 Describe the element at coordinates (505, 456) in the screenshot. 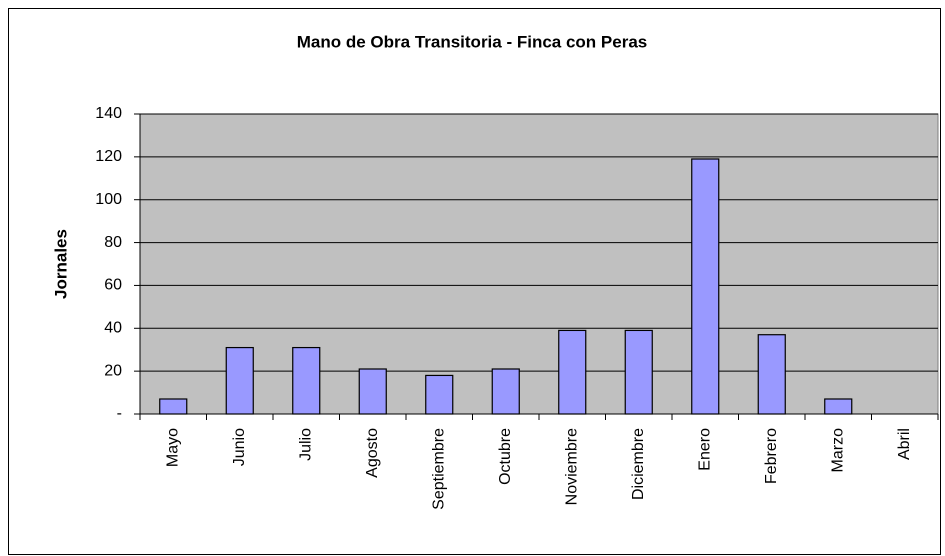

I see `x-tick-label: Octubre` at that location.